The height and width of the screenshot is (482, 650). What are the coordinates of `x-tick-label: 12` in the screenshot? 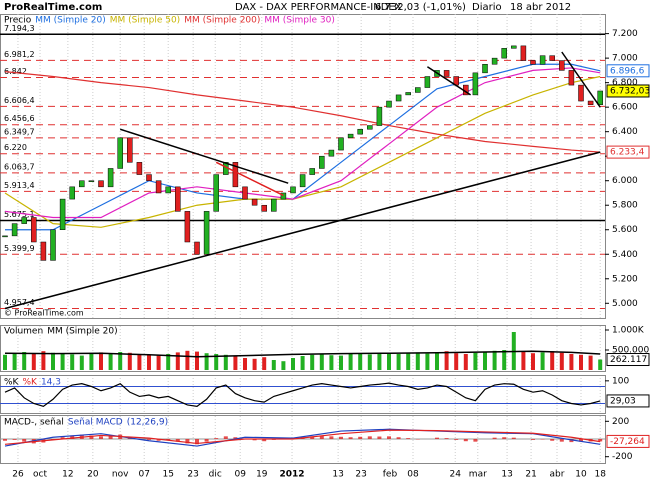 It's located at (67, 475).